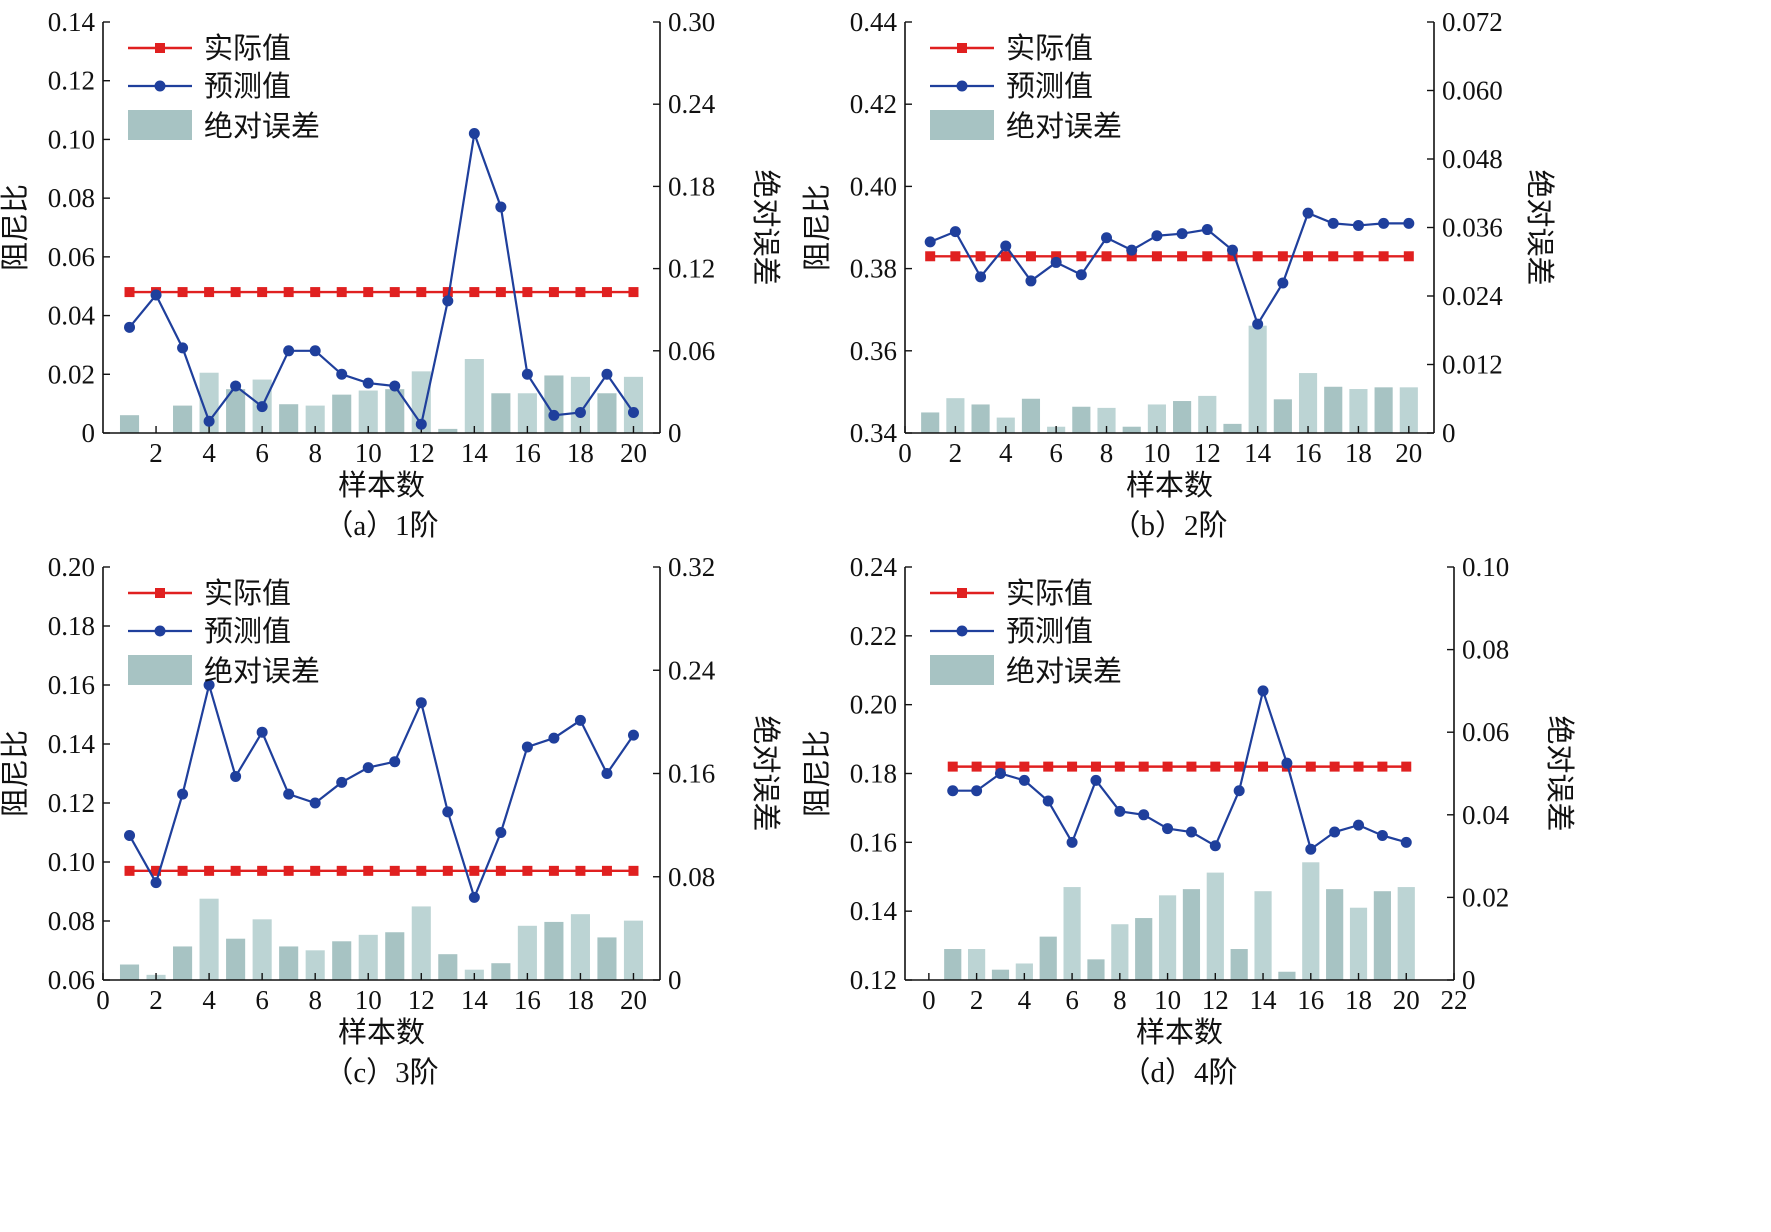 The height and width of the screenshot is (1232, 1771). Describe the element at coordinates (527, 453) in the screenshot. I see `x-tick-label: 16` at that location.